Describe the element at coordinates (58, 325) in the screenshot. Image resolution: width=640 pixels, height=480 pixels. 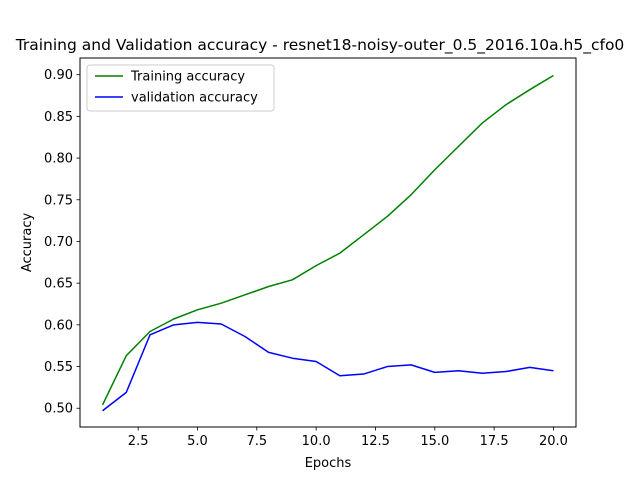
I see `y-tick-label: 0.60` at that location.